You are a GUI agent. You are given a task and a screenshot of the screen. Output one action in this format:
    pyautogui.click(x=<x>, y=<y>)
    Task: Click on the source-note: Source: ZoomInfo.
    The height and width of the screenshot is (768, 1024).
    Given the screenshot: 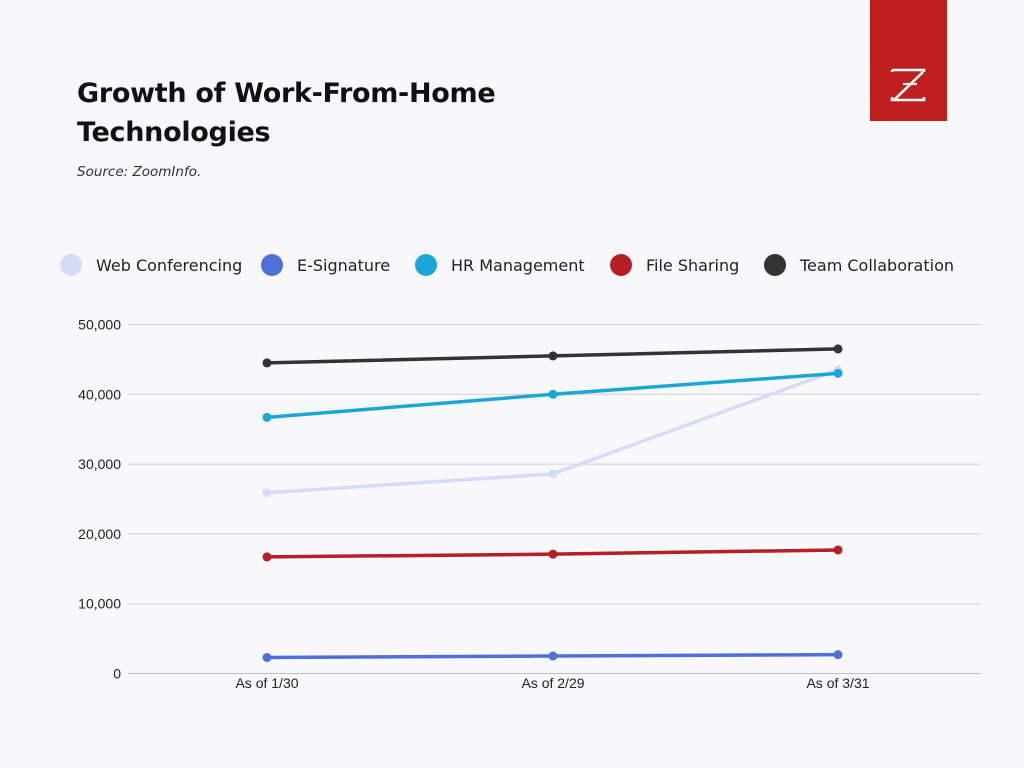 What is the action you would take?
    pyautogui.click(x=139, y=172)
    